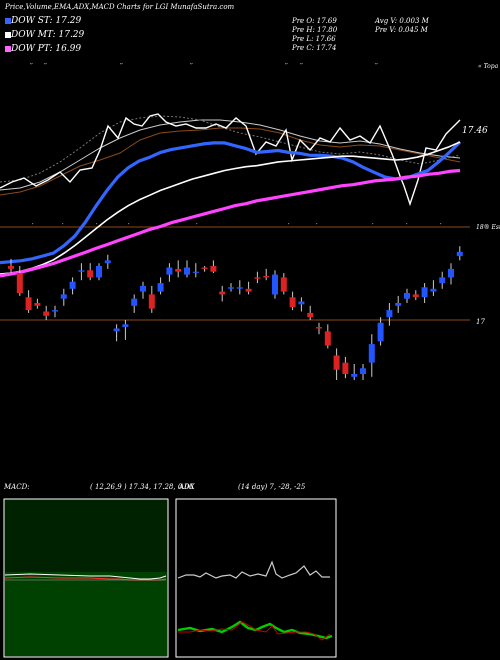 The image size is (500, 660). Describe the element at coordinates (44, 49) in the screenshot. I see `legend-item-pt: DOW PT: 16.99` at that location.